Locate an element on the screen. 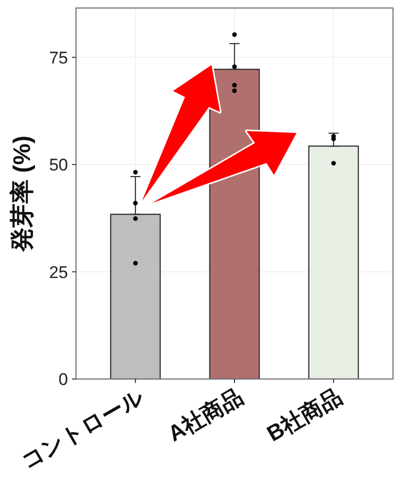 This screenshot has height=479, width=400. y-axis-title: 発芽率 (%) is located at coordinates (22, 194).